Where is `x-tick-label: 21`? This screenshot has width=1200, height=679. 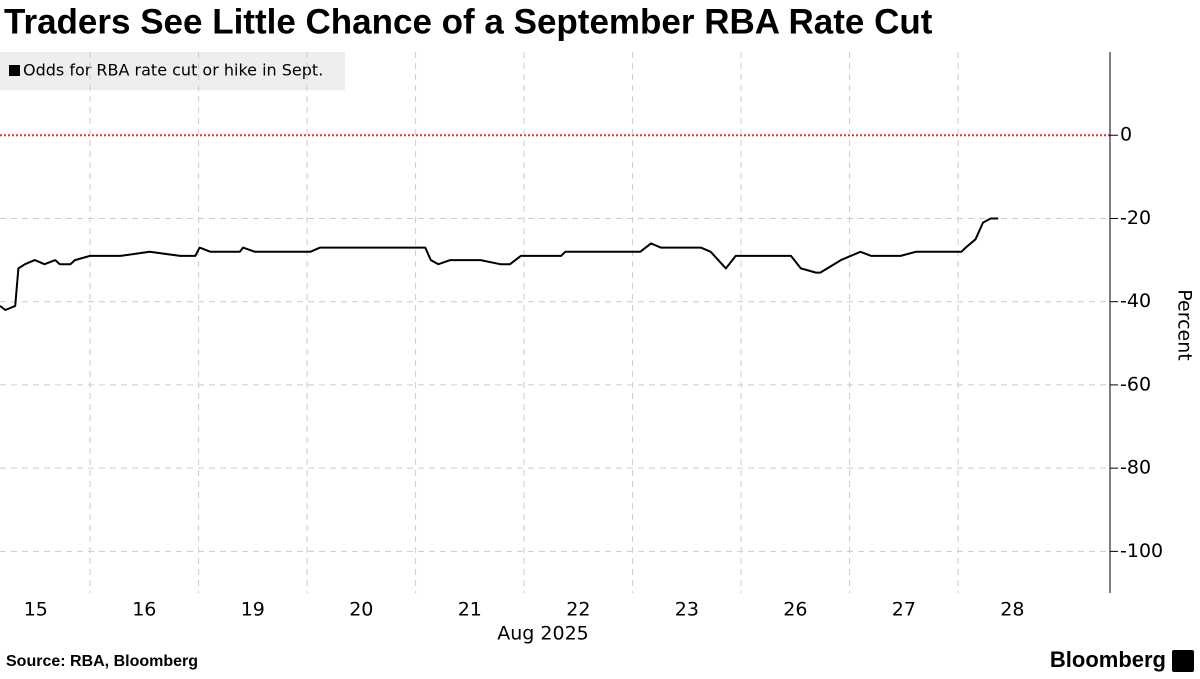 x-tick-label: 21 is located at coordinates (470, 610).